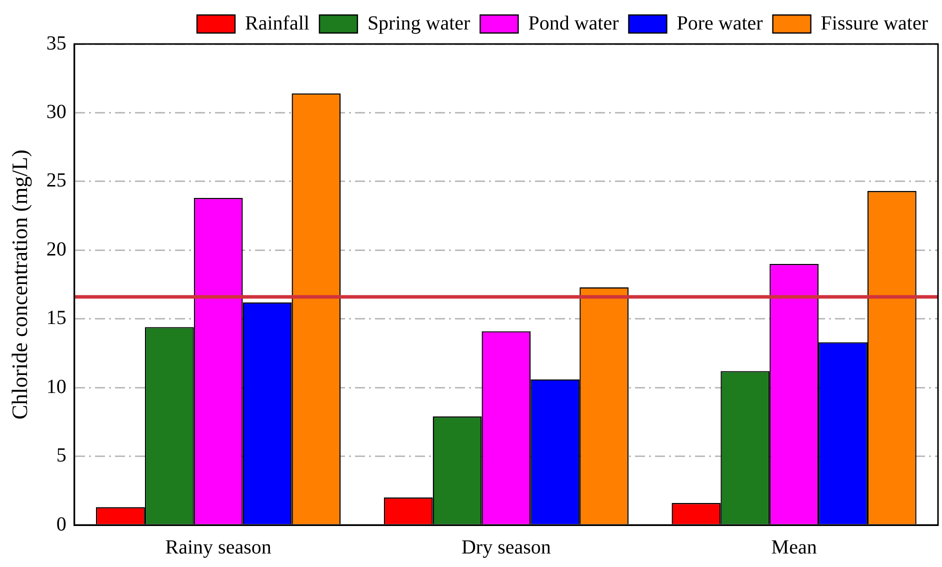  I want to click on y-tick-label: 10, so click(56, 387).